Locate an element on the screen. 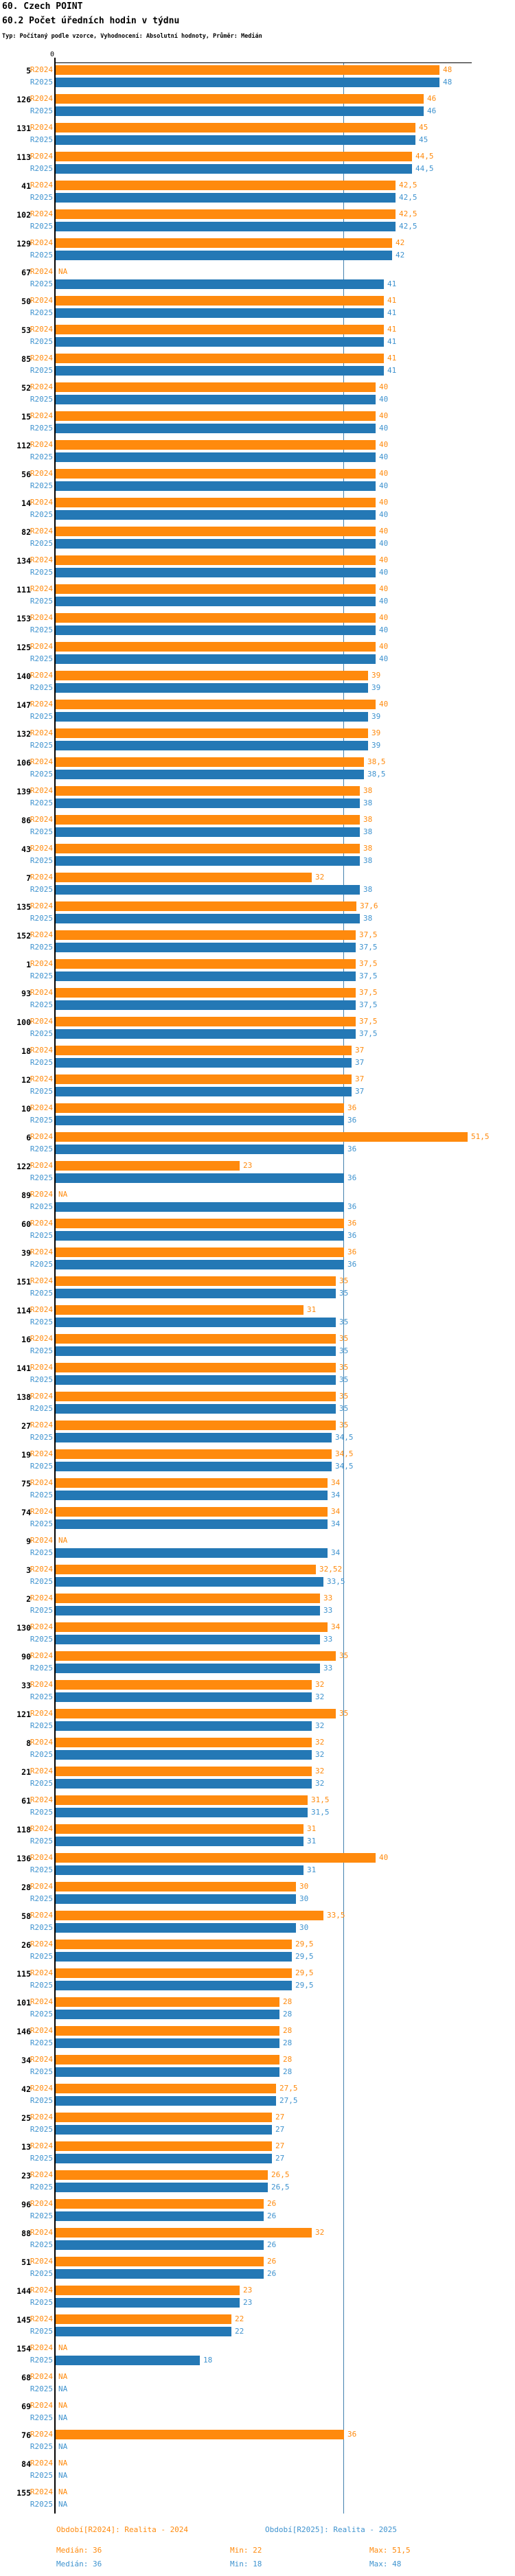 The width and height of the screenshot is (515, 2576). chart-row-111: 111 R2024 R2025 40 40 is located at coordinates (257, 597).